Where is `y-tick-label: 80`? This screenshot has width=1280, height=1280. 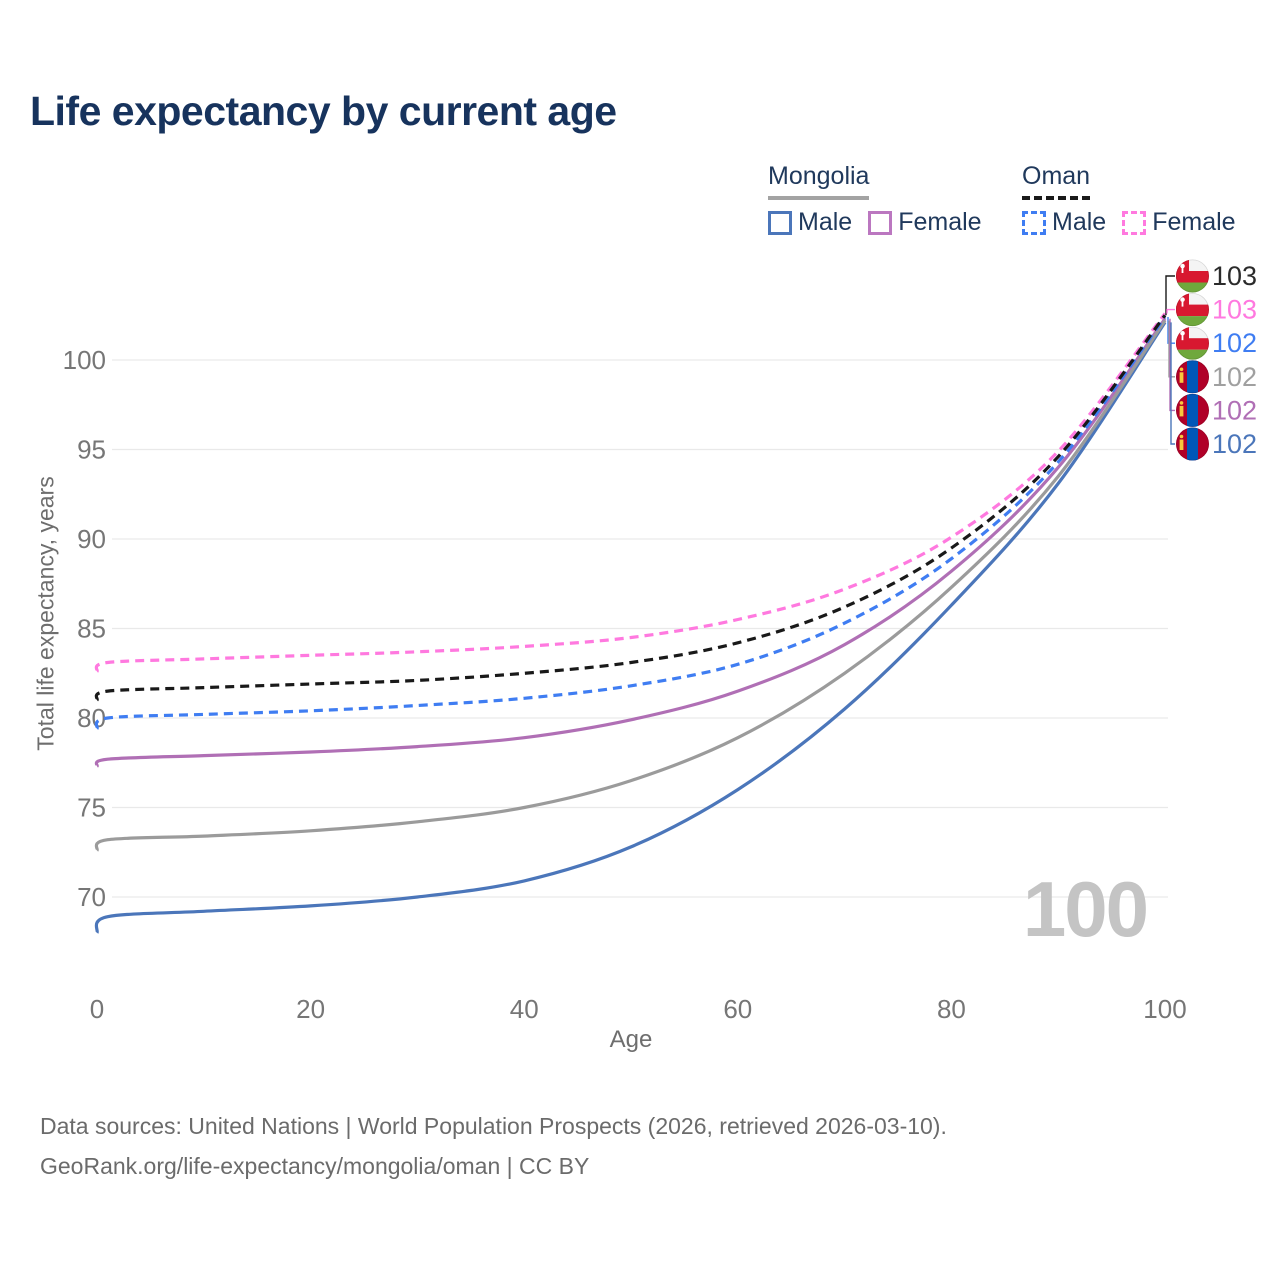
y-tick-label: 80 is located at coordinates (91, 718).